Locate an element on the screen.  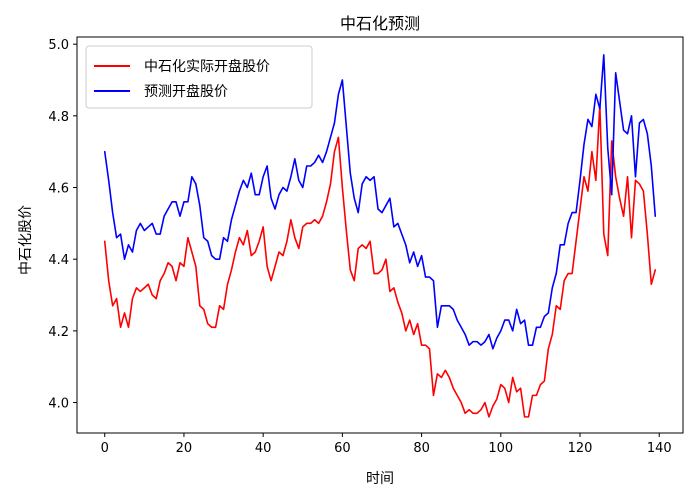
y-tick-label: 4.0 is located at coordinates (58, 404).